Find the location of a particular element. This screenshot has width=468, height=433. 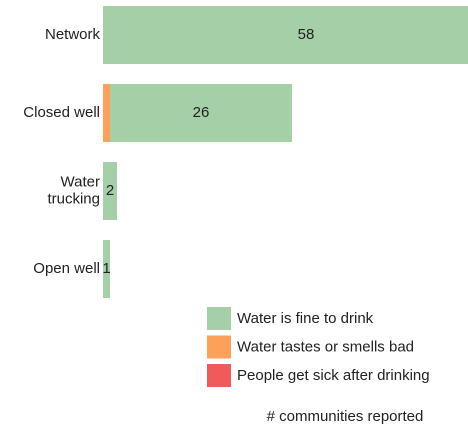

data-label: 2 is located at coordinates (110, 190).